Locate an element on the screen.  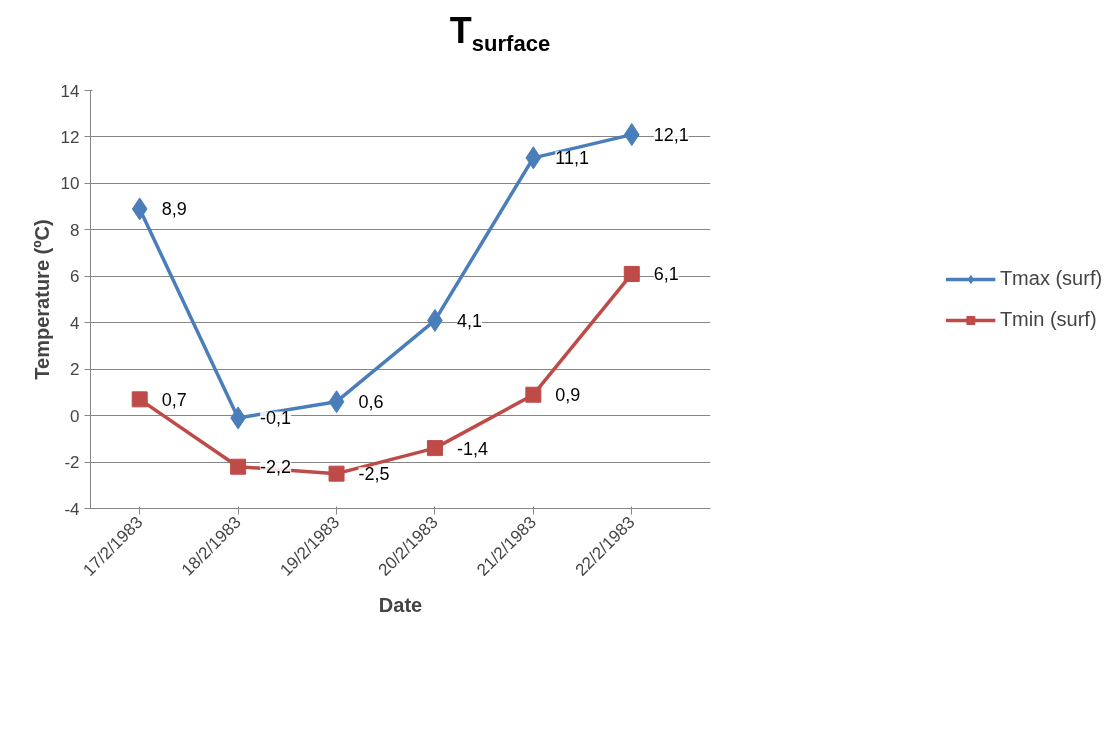
x-axis-title: Date is located at coordinates (400, 605).